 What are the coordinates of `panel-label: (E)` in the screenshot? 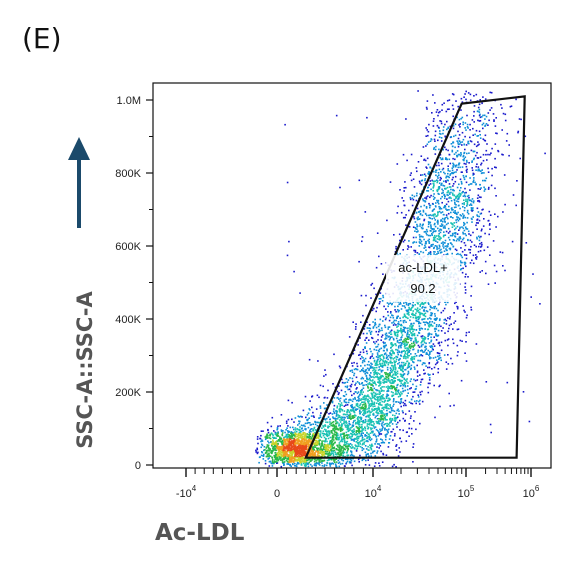 It's located at (42, 38).